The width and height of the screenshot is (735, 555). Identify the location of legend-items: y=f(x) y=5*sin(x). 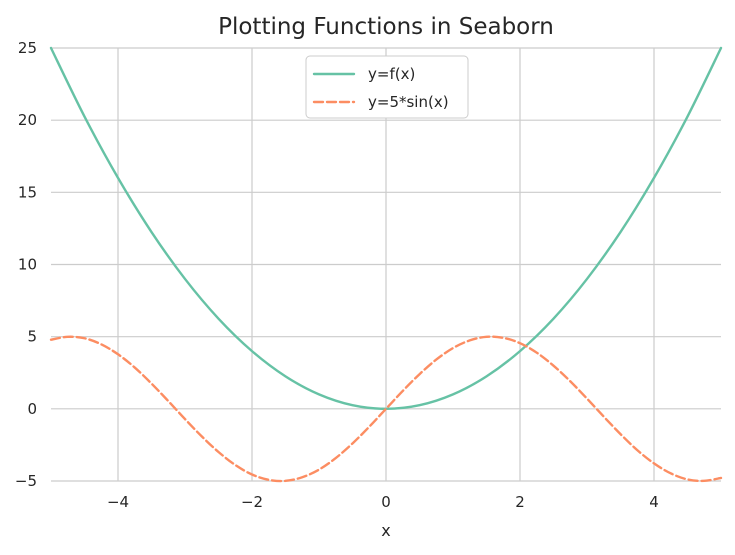
(380, 88).